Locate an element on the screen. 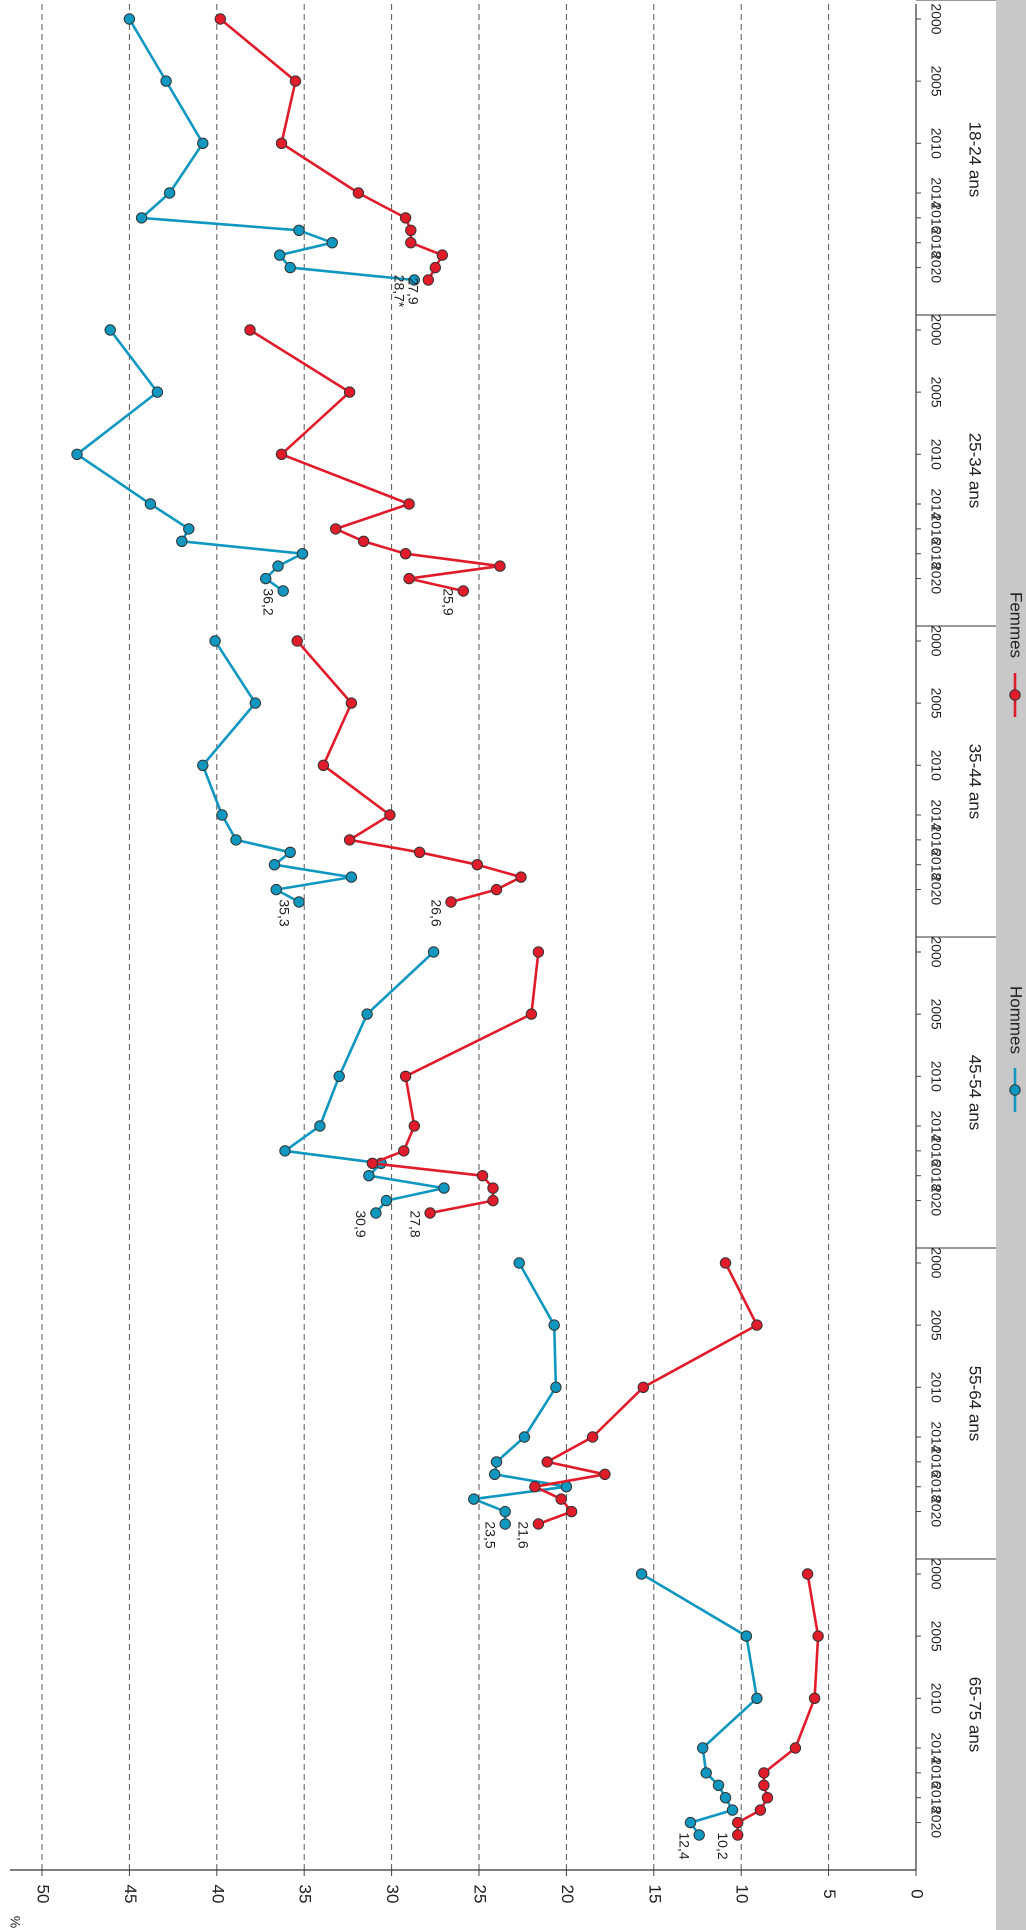 The height and width of the screenshot is (1930, 1026). legend-label: Femmes is located at coordinates (1016, 625).